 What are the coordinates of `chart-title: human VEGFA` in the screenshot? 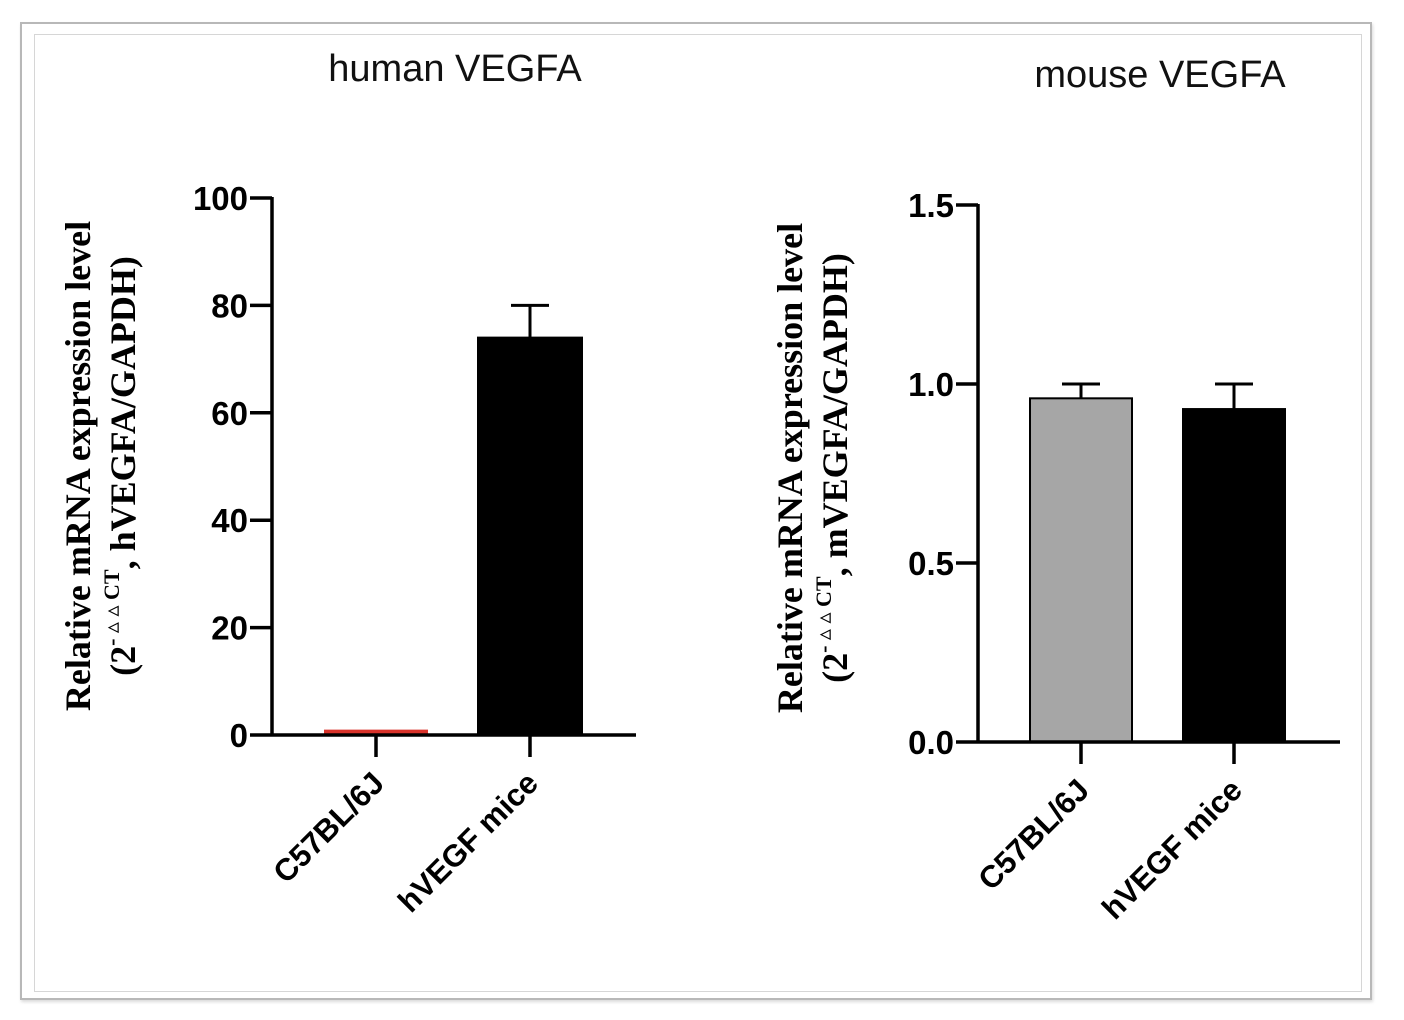 It's located at (455, 69).